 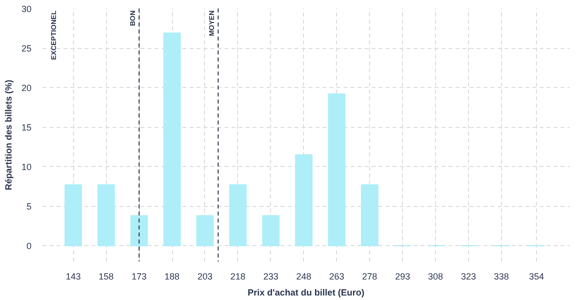 What do you see at coordinates (501, 277) in the screenshot?
I see `x-tick-label: 338` at bounding box center [501, 277].